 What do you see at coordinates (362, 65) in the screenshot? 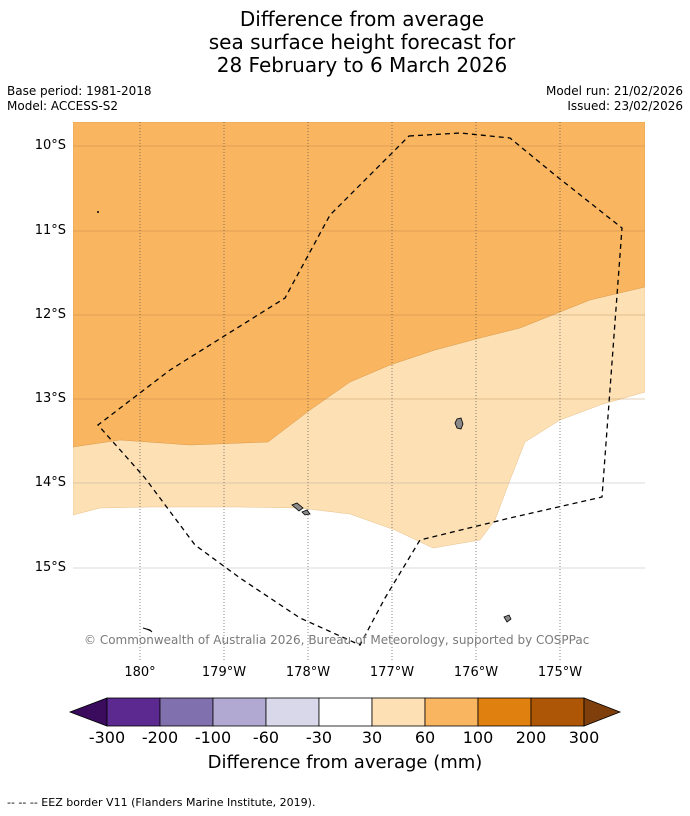
I see `title-line-3: 28 February to 6 March 2026` at bounding box center [362, 65].